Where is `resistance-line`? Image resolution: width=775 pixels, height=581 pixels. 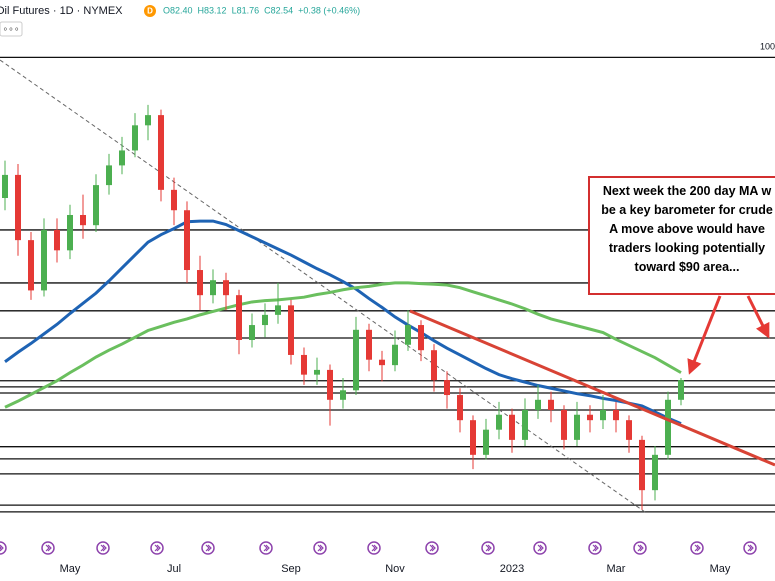
resistance-line is located at coordinates (592, 388).